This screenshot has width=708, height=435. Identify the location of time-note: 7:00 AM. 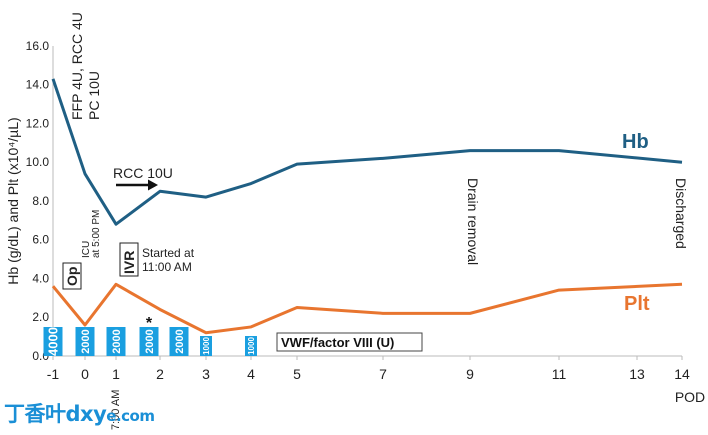
(116, 410).